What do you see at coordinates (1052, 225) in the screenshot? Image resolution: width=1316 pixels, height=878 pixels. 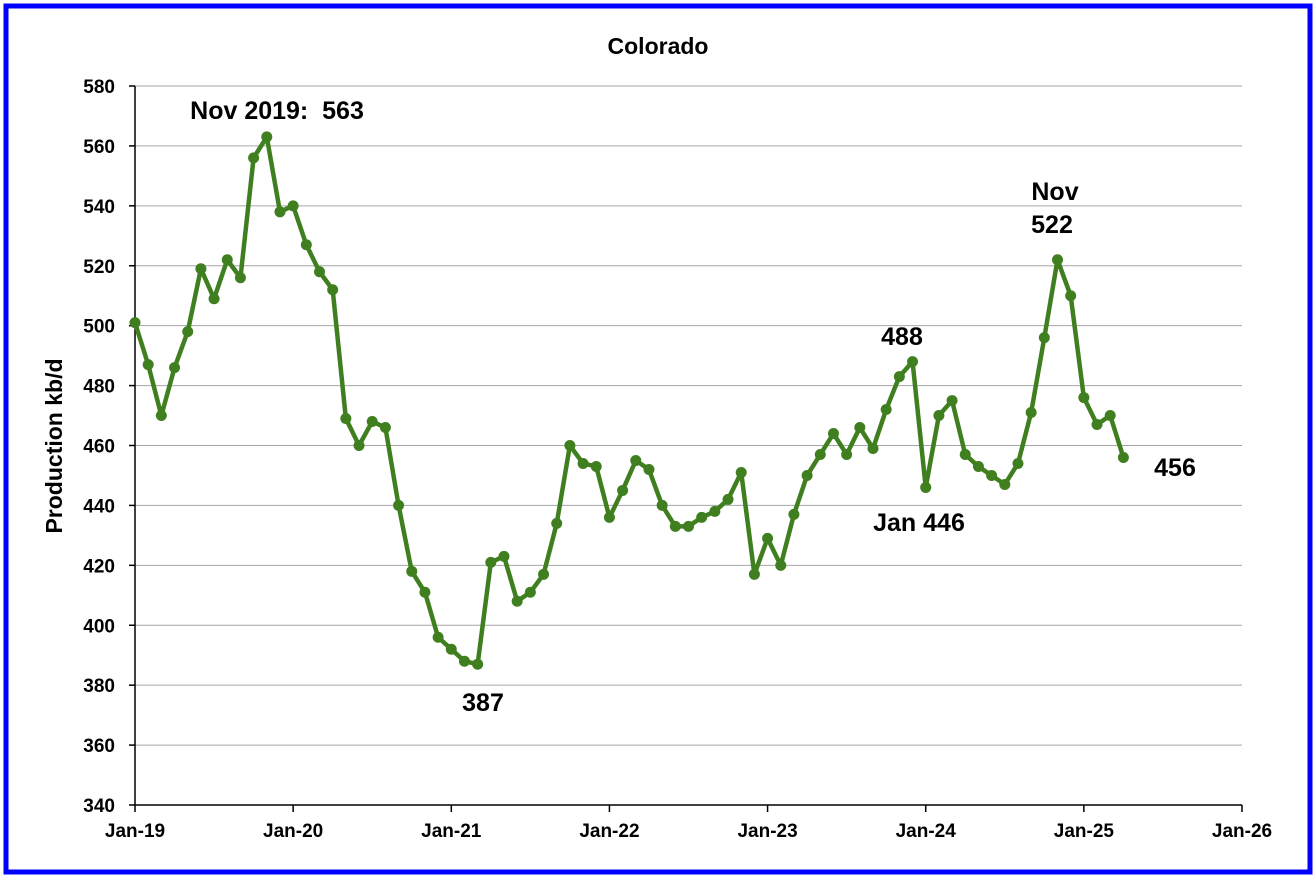 I see `annotation: 522` at bounding box center [1052, 225].